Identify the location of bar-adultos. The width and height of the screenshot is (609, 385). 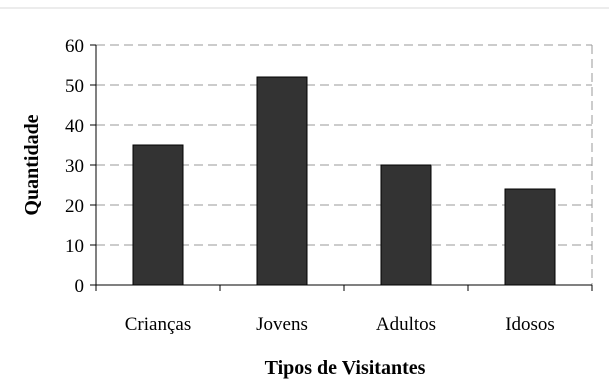
(406, 225).